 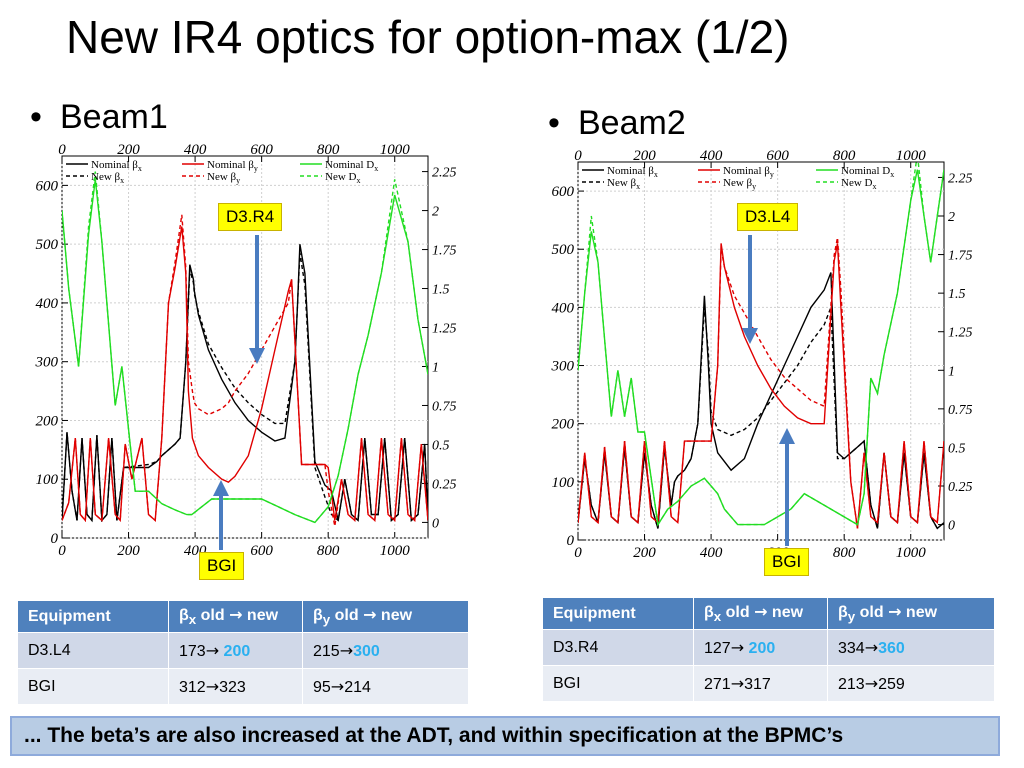 I want to click on table-row: BGI 271→317 213→259, so click(x=768, y=683).